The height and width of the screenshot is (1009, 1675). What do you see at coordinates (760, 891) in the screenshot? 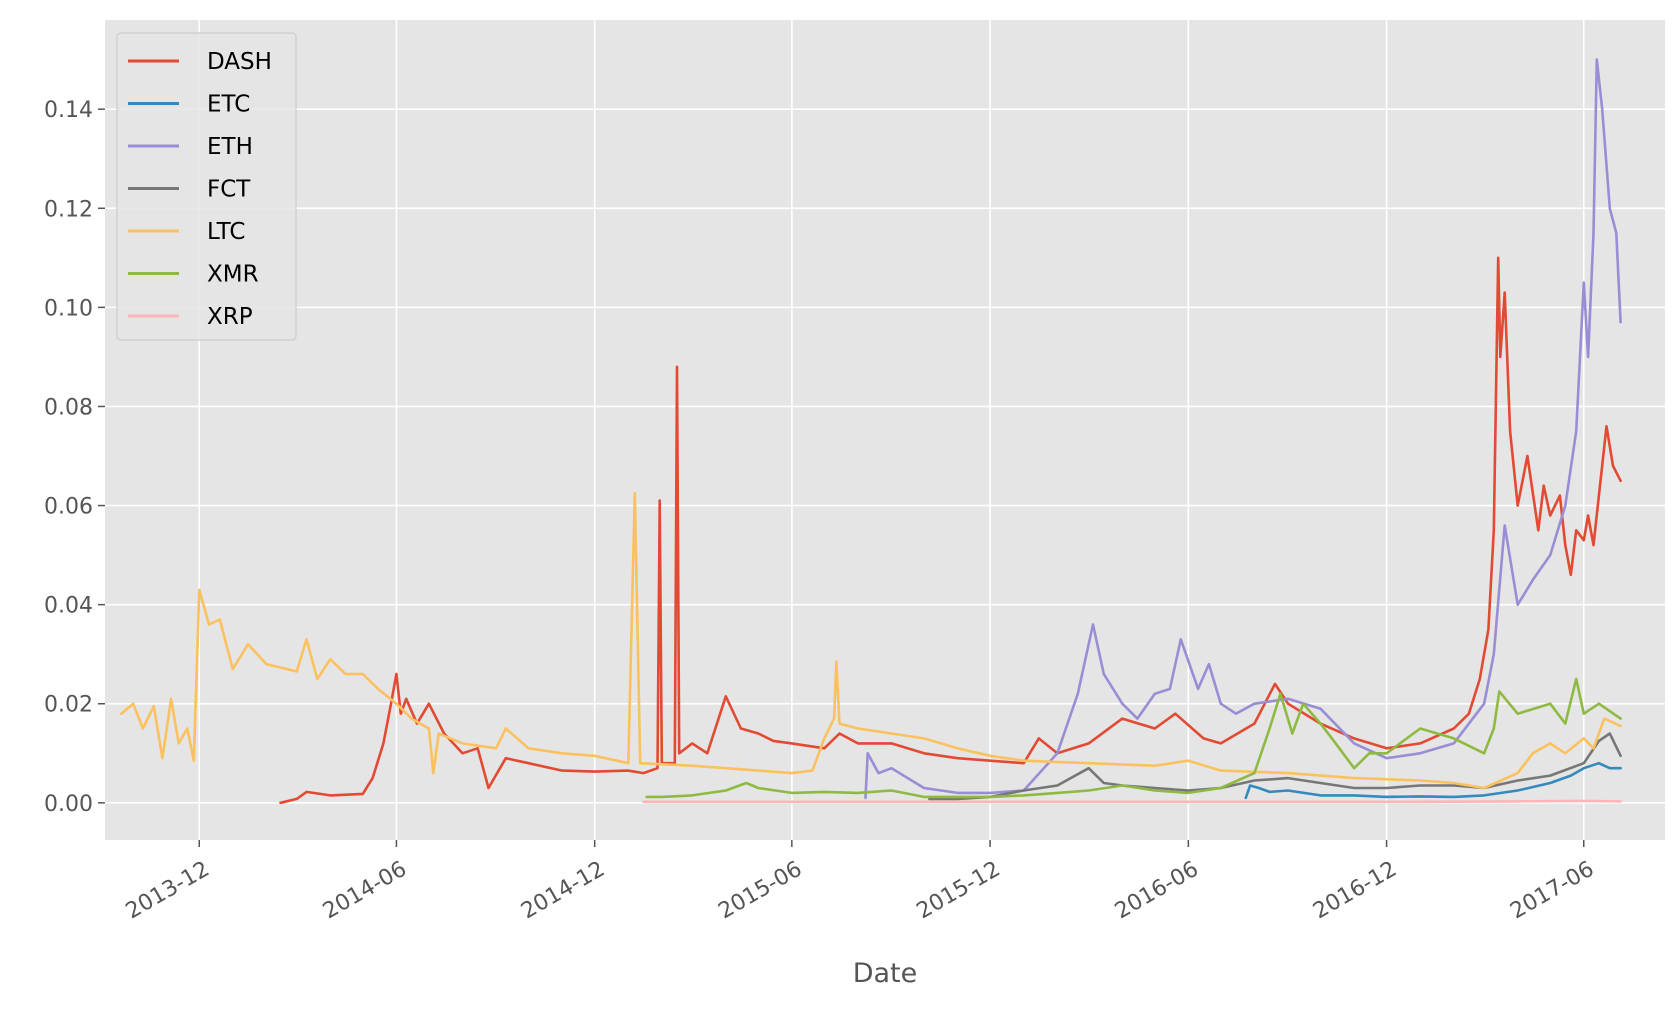
I see `x-tick-label: 2015-06` at bounding box center [760, 891].